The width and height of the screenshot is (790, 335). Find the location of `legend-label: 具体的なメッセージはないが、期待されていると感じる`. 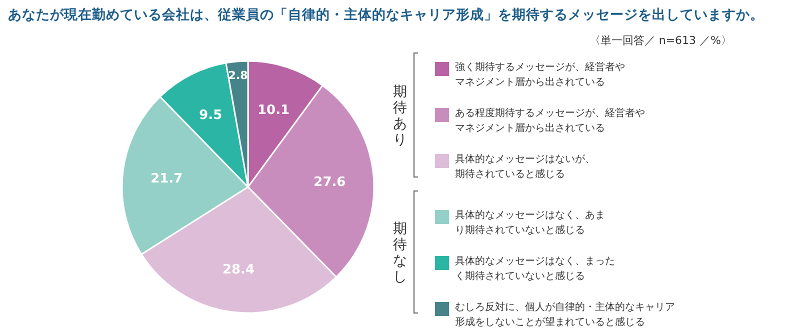

legend-label: 具体的なメッセージはないが、期待されていると感じる is located at coordinates (525, 167).